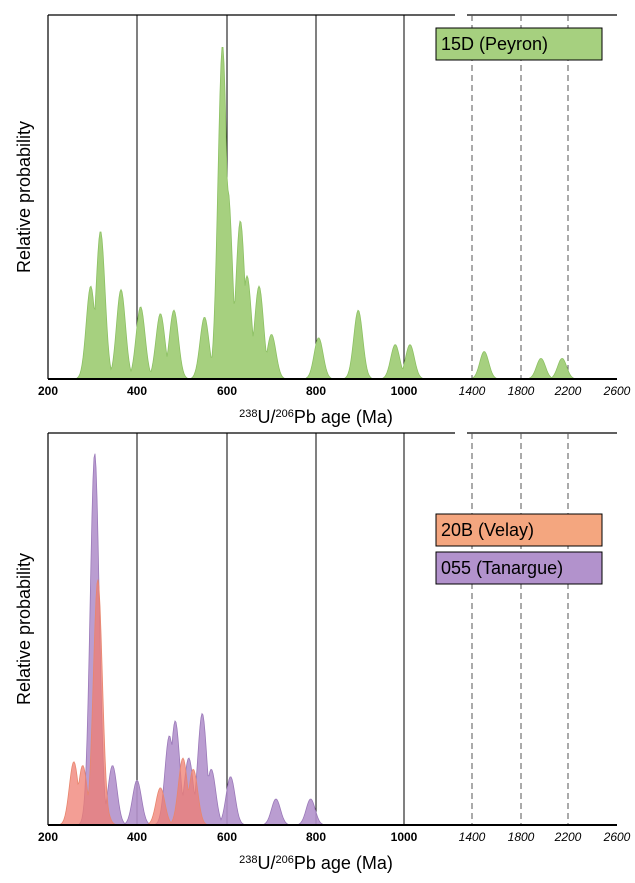  What do you see at coordinates (494, 44) in the screenshot?
I see `legend-label-0: 15D (Peyron)` at bounding box center [494, 44].